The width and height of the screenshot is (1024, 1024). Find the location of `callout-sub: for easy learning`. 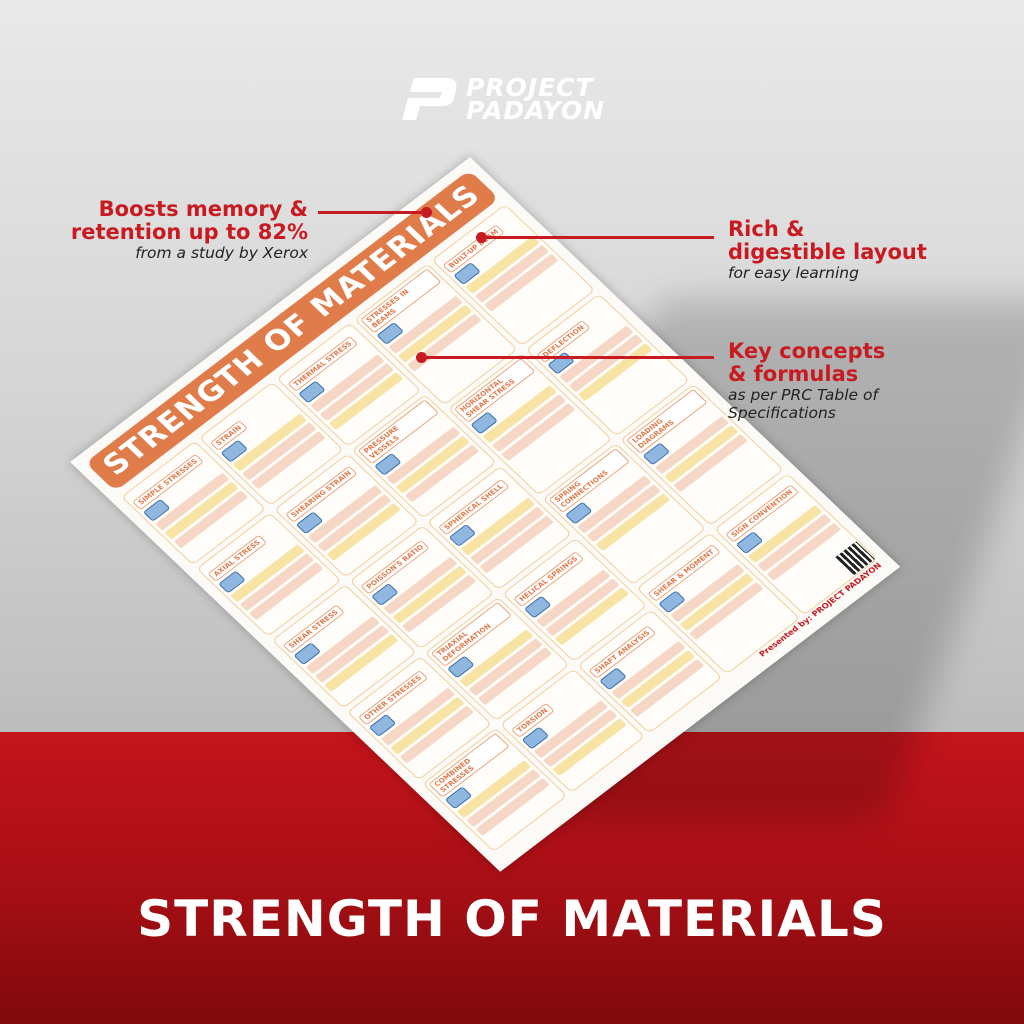

callout-sub: for easy learning is located at coordinates (793, 273).